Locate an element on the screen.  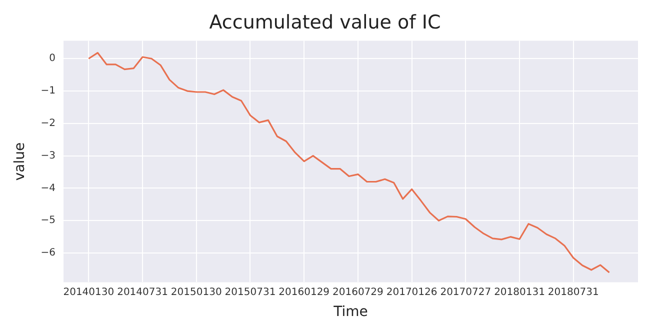
x-tick-label: 20150130 is located at coordinates (196, 292).